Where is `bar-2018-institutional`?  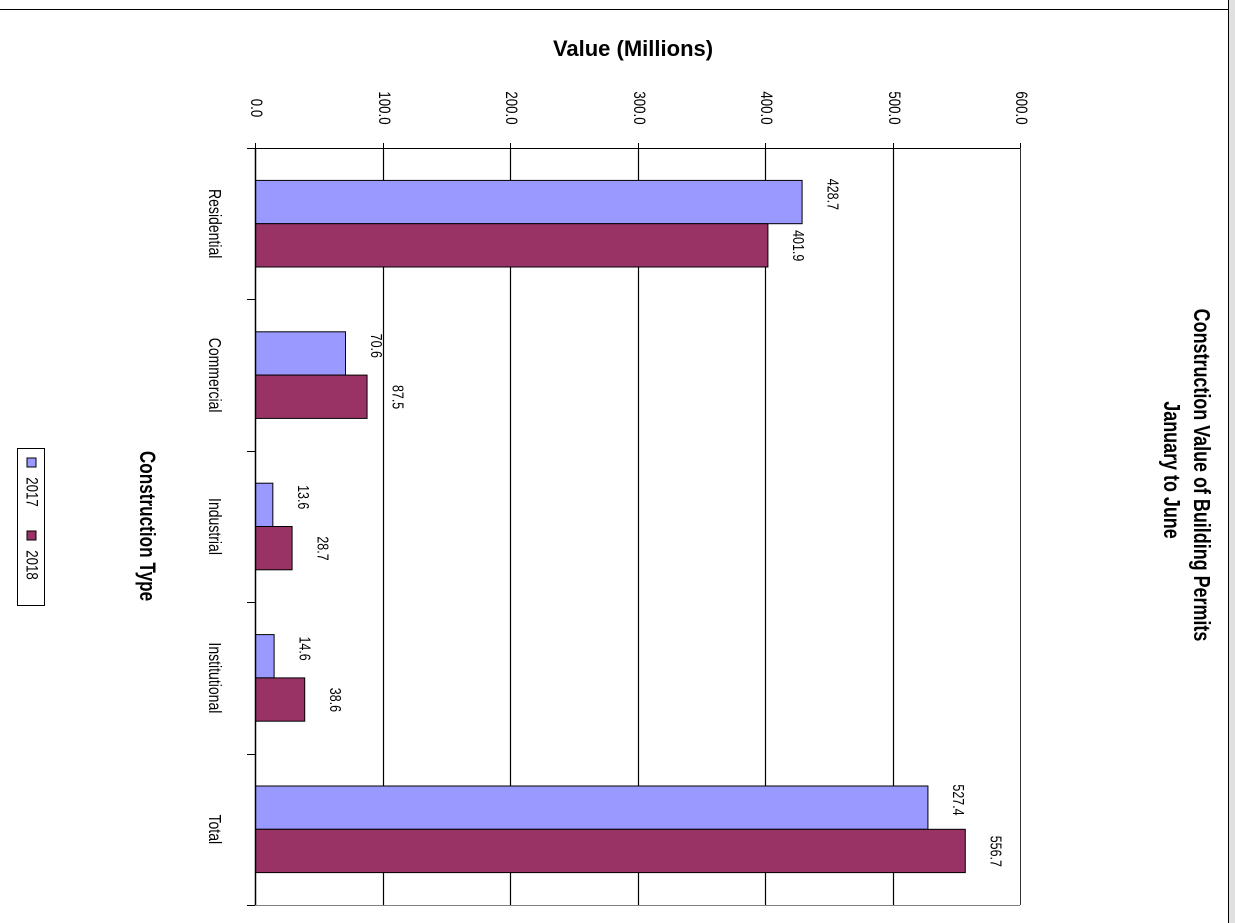 bar-2018-institutional is located at coordinates (280, 699).